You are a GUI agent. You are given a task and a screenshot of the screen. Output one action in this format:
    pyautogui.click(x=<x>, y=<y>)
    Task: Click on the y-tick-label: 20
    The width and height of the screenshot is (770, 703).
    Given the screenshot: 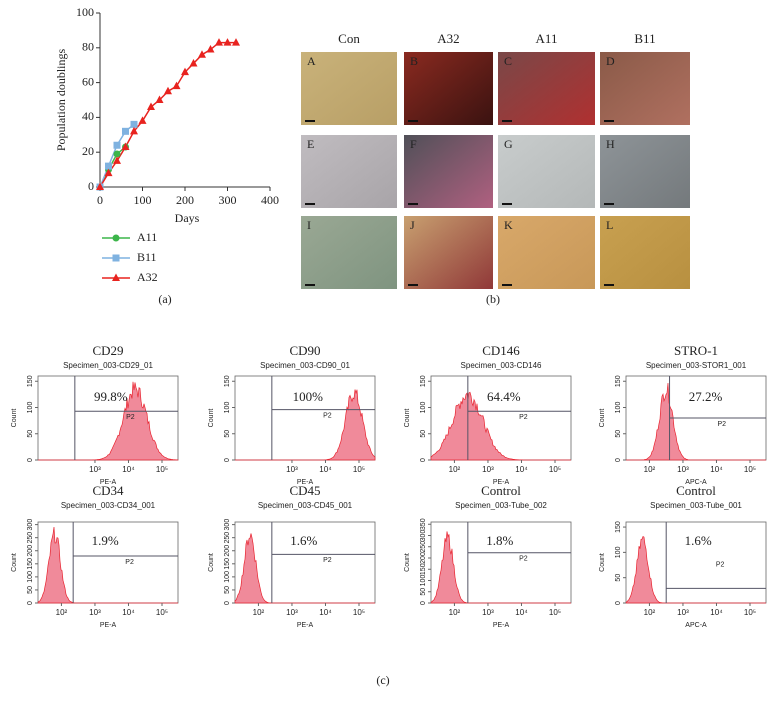 What is the action you would take?
    pyautogui.click(x=88, y=151)
    